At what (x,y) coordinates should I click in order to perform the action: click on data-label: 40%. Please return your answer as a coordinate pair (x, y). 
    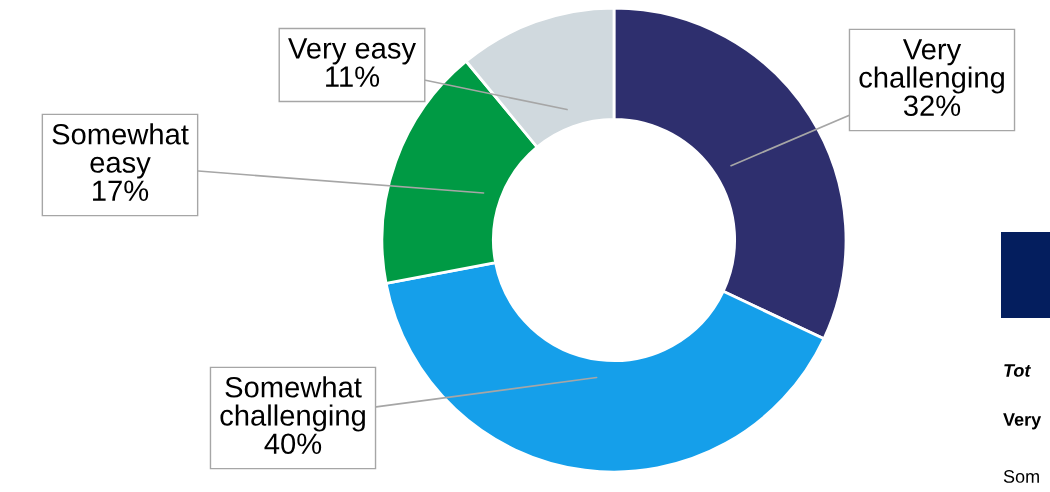
    Looking at the image, I should click on (293, 444).